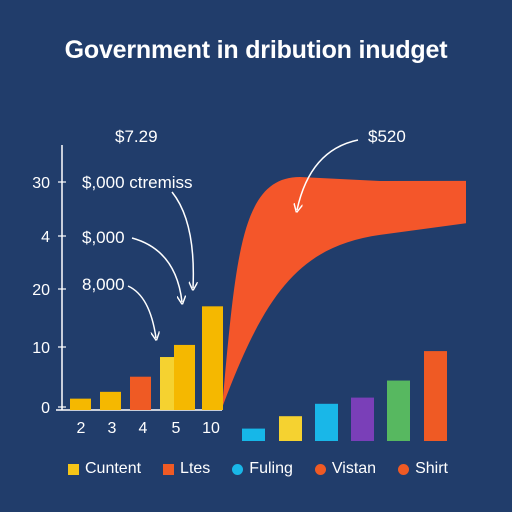 The width and height of the screenshot is (512, 512). What do you see at coordinates (137, 182) in the screenshot?
I see `annotation-line-1: $,000 ctremiss` at bounding box center [137, 182].